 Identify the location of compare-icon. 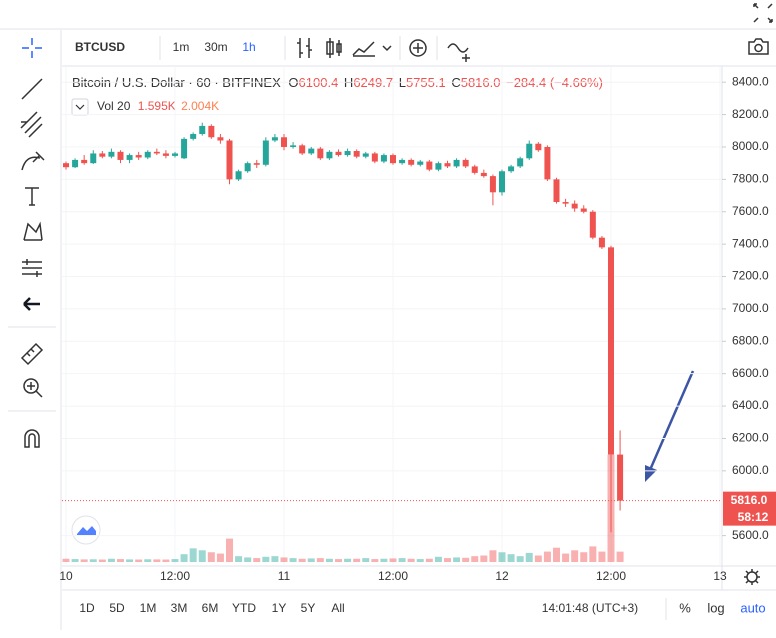
(458, 52).